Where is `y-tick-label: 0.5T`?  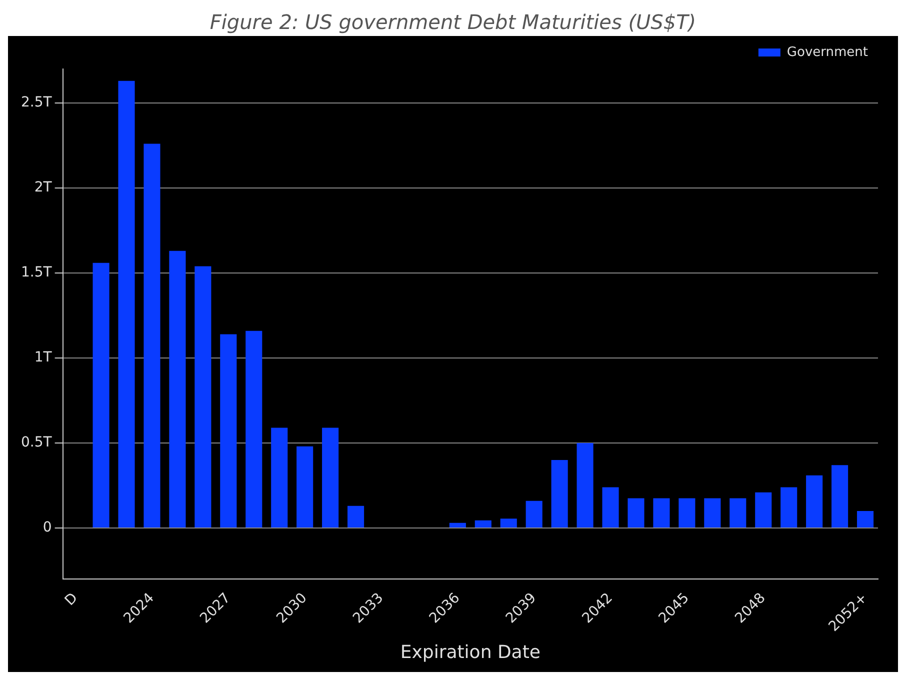 y-tick-label: 0.5T is located at coordinates (36, 442).